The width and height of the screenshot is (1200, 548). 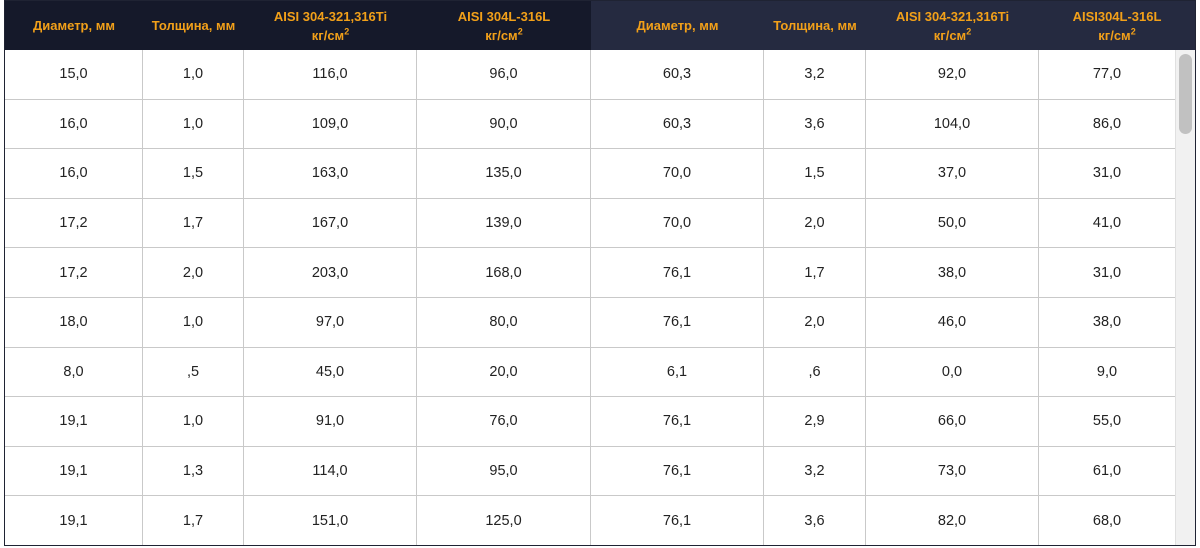 I want to click on cell-weight-304-321: 73,0, so click(x=952, y=471).